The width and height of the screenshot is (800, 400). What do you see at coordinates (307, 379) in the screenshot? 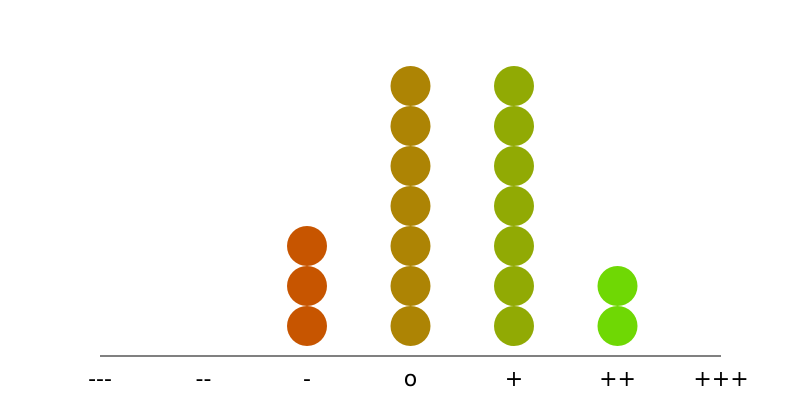
I see `tick-label: -` at bounding box center [307, 379].